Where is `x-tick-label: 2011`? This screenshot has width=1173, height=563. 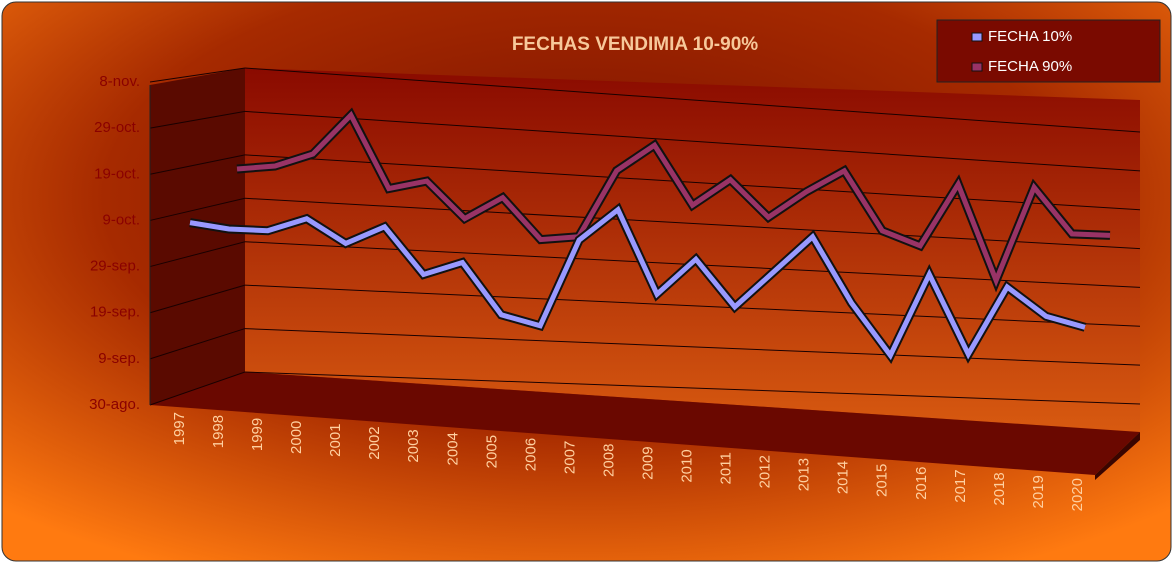 x-tick-label: 2011 is located at coordinates (726, 468).